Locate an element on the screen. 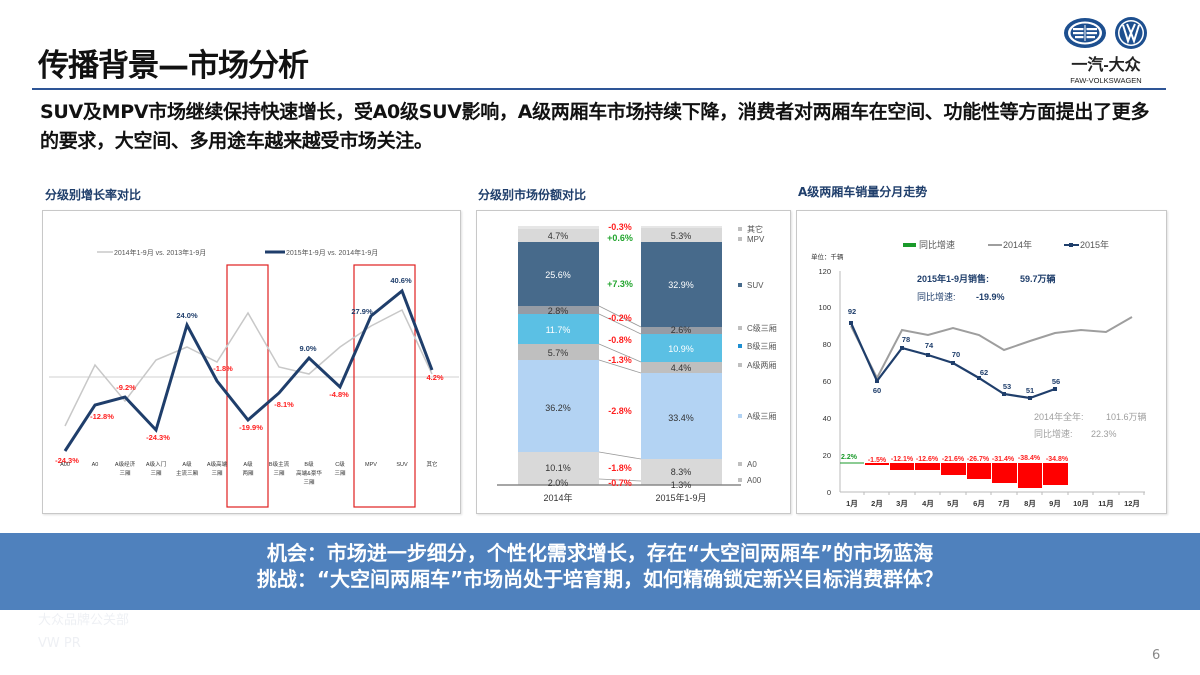 The image size is (1200, 675). segment-value: 2.6% is located at coordinates (681, 330).